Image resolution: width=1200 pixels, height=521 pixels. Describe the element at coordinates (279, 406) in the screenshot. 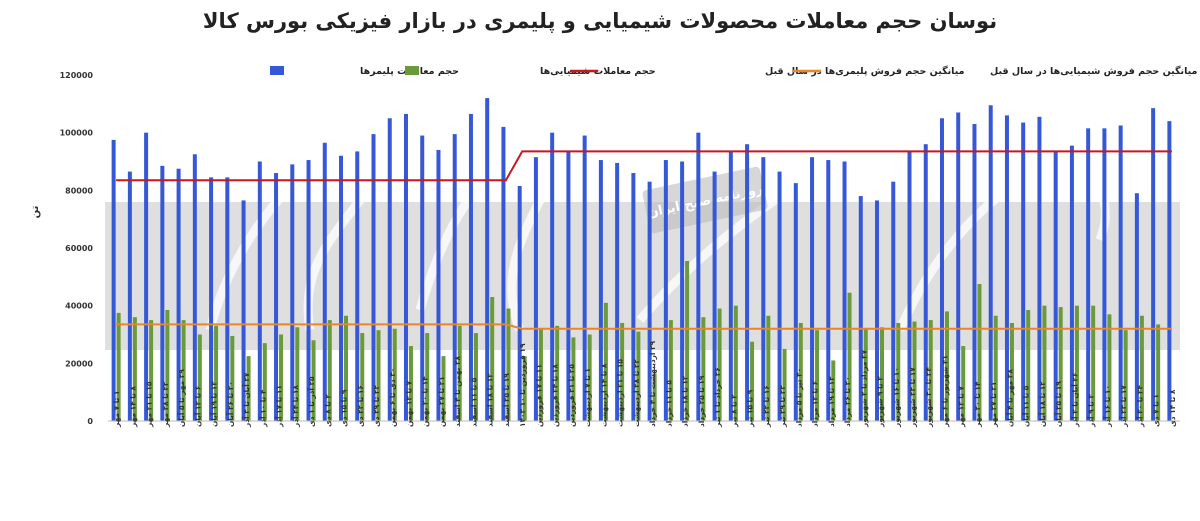

I see `x-tick-label: ۱۱ تا ۱۷ آذر` at that location.